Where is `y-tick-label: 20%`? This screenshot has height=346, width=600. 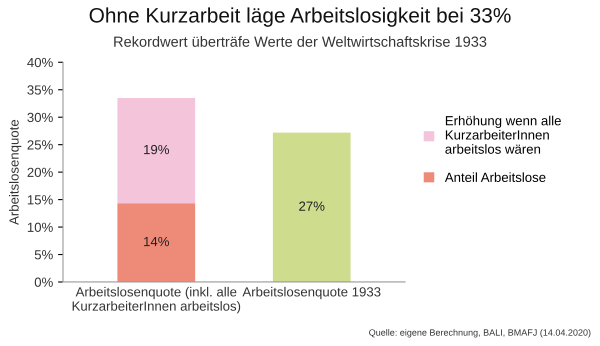
y-tick-label: 20% is located at coordinates (40, 173).